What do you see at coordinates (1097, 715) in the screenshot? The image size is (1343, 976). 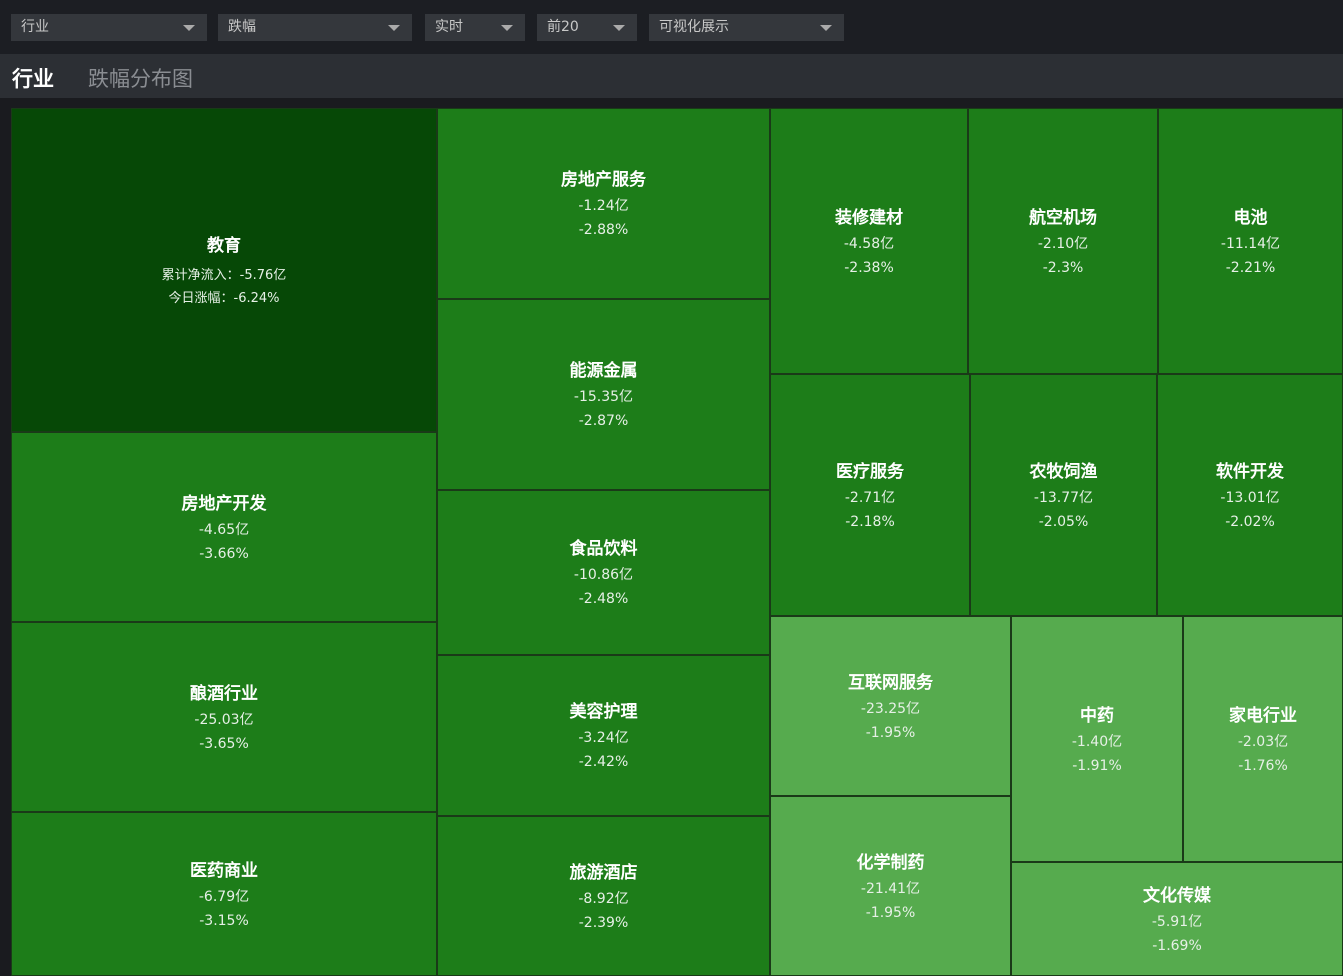 I see `tile-name: 中药` at bounding box center [1097, 715].